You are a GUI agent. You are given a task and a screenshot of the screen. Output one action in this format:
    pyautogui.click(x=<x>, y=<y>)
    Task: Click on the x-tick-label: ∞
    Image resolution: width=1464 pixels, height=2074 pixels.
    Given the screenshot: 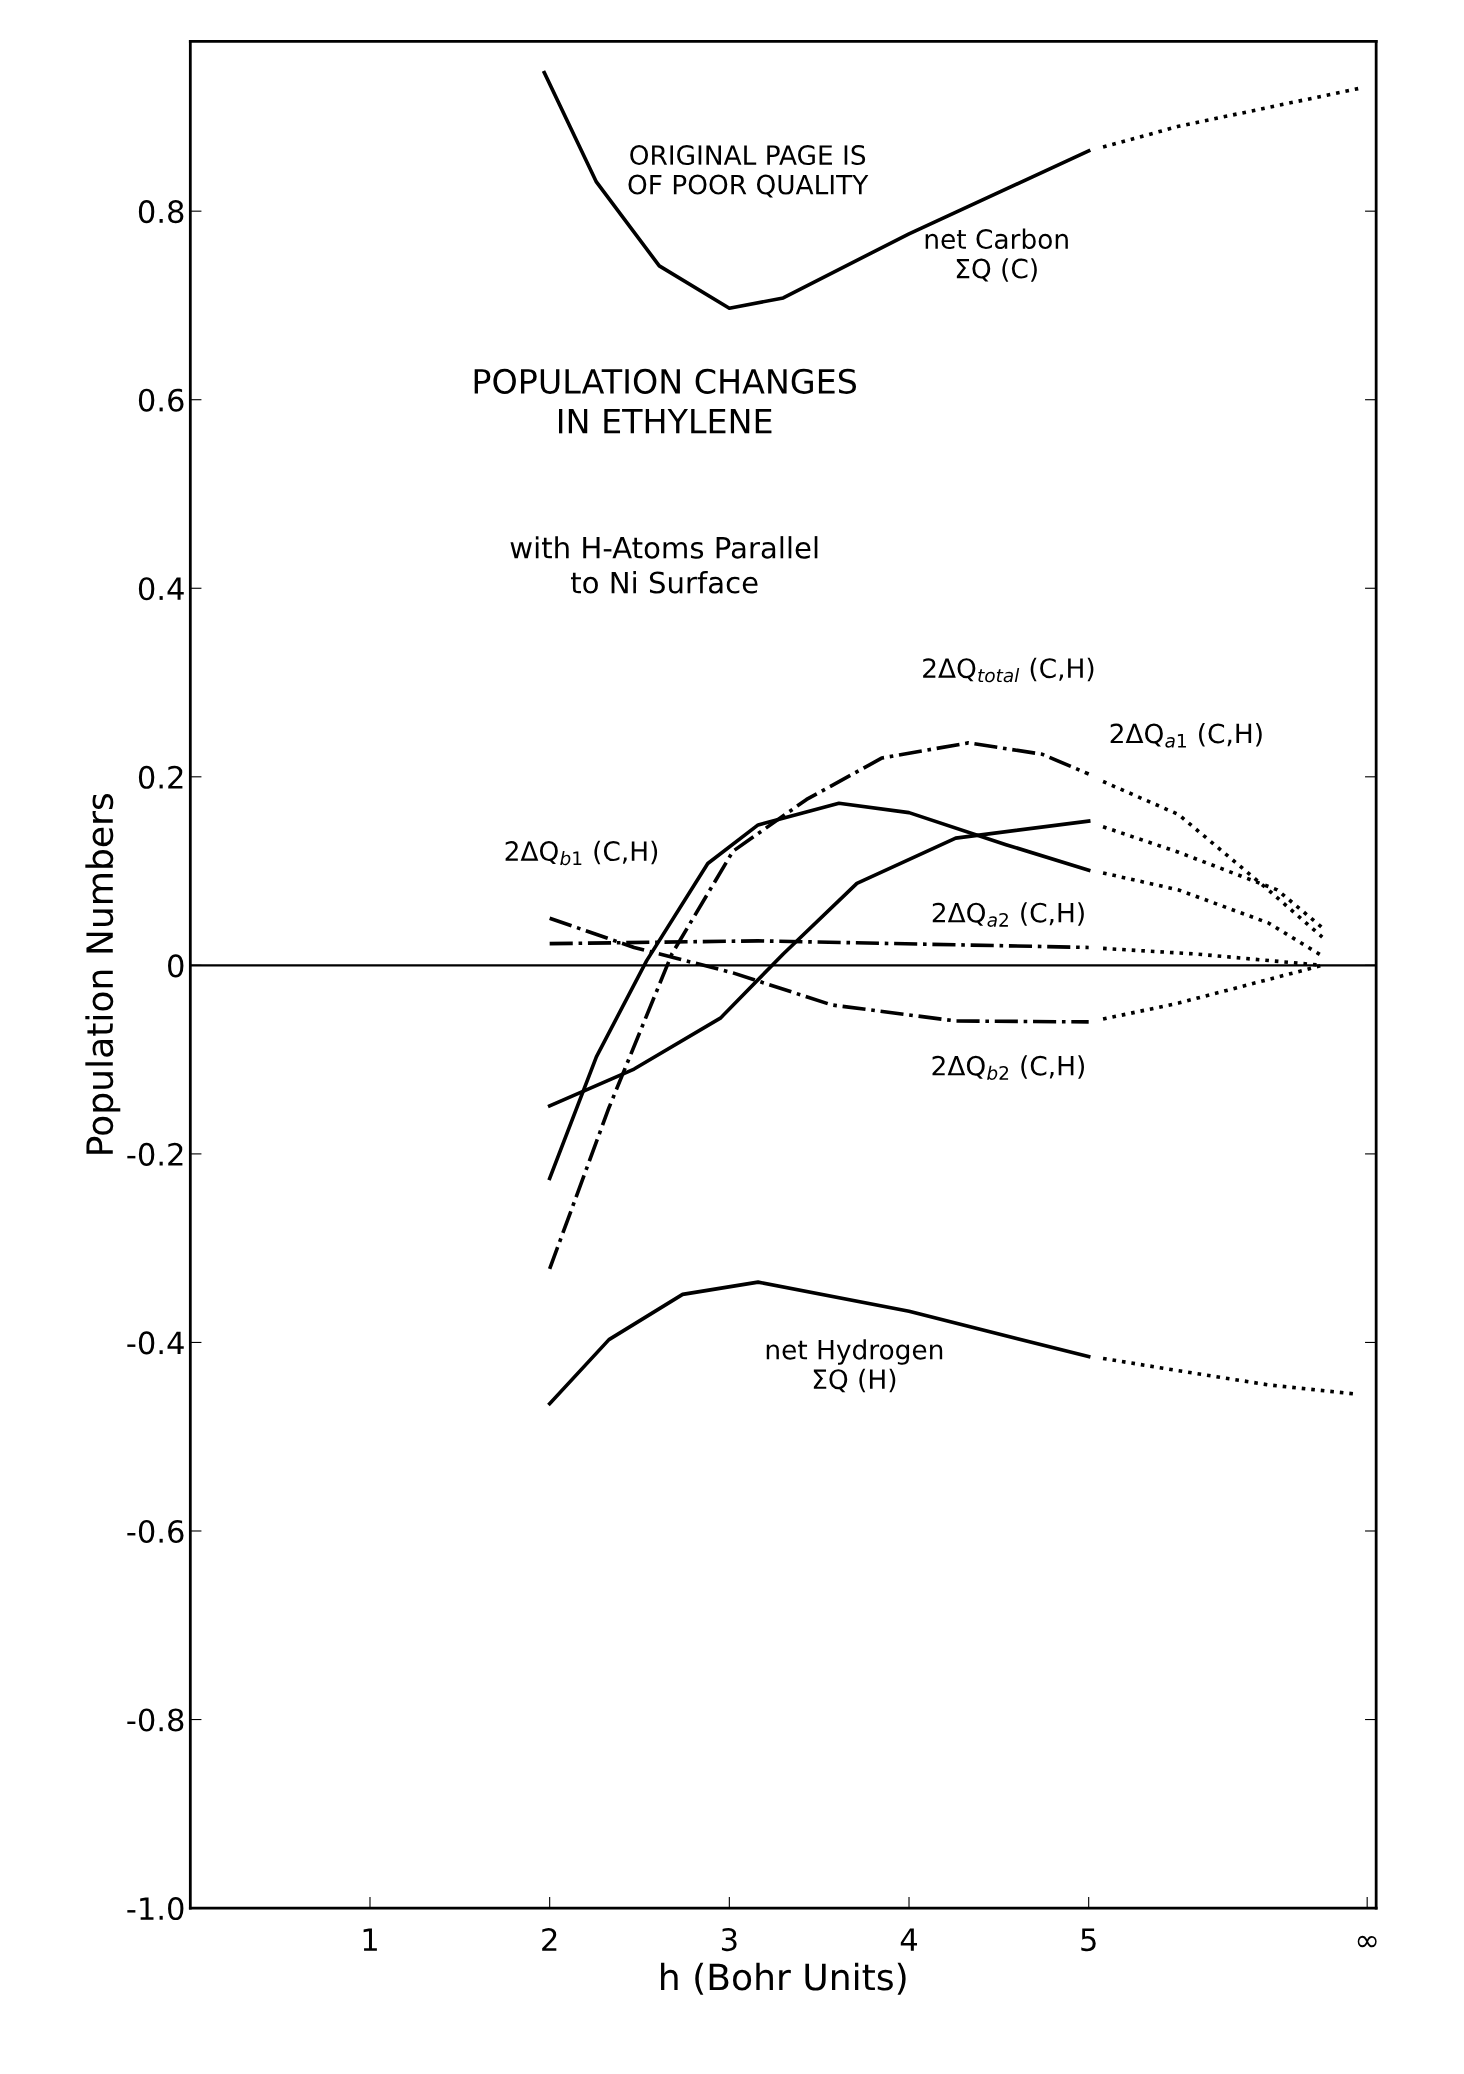 What is the action you would take?
    pyautogui.click(x=1367, y=1941)
    